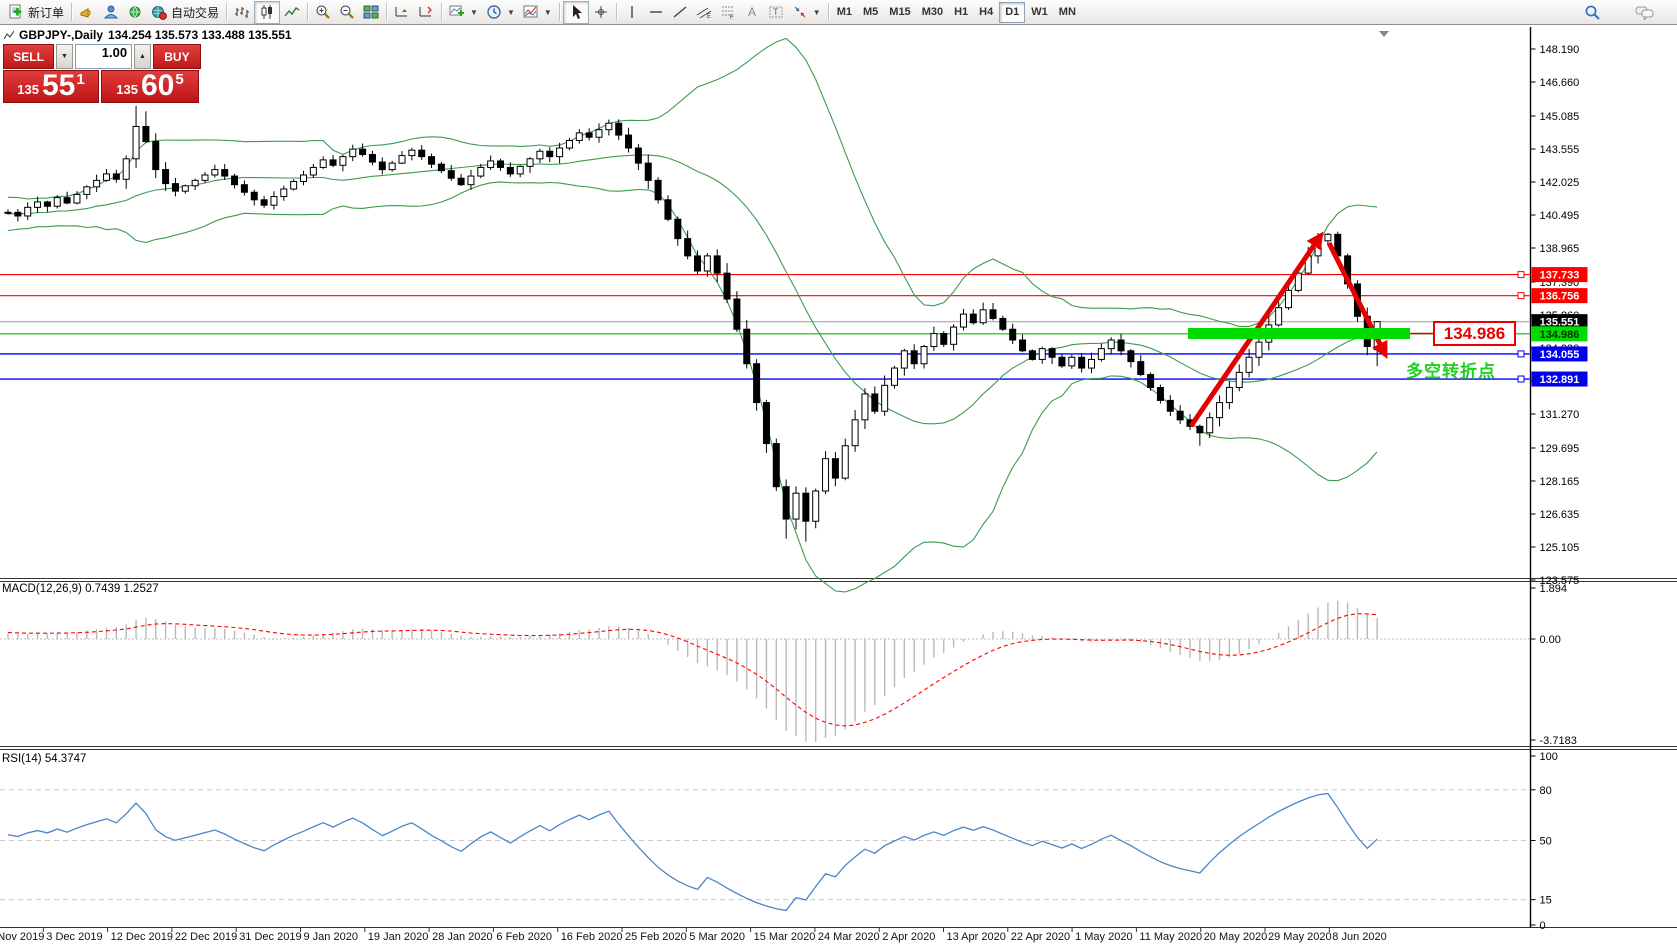 The height and width of the screenshot is (944, 1677). I want to click on text-label-button: T, so click(776, 12).